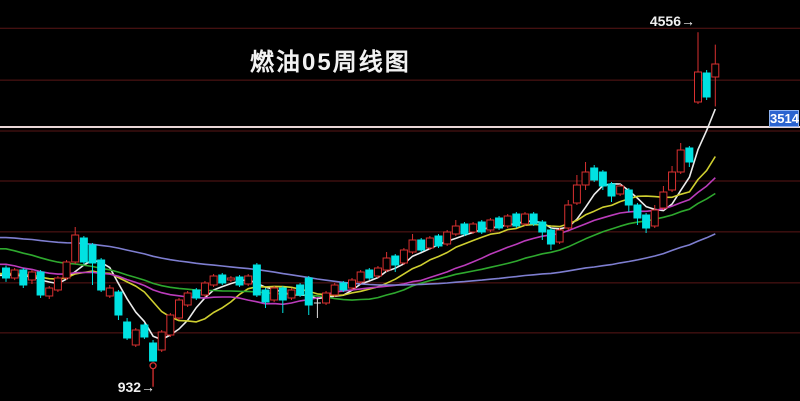 Image resolution: width=800 pixels, height=401 pixels. Describe the element at coordinates (136, 386) in the screenshot. I see `low-price-label: 932→` at that location.